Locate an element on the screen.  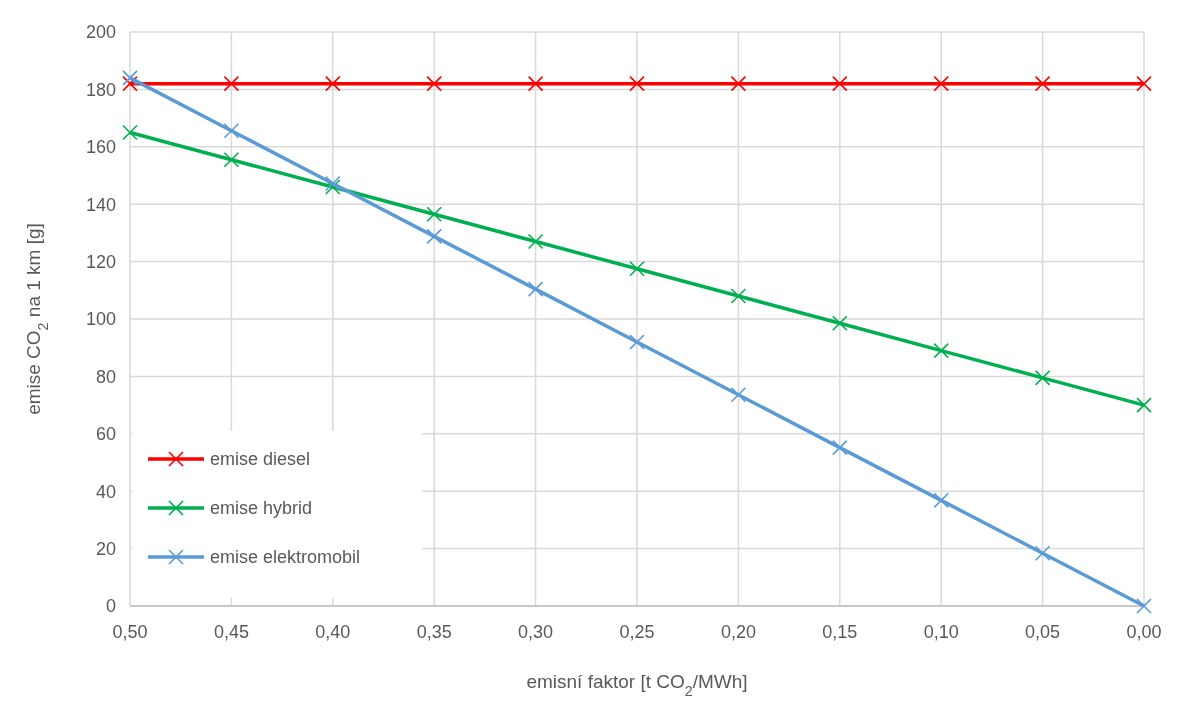
x-tick-label: 0,30 is located at coordinates (536, 632).